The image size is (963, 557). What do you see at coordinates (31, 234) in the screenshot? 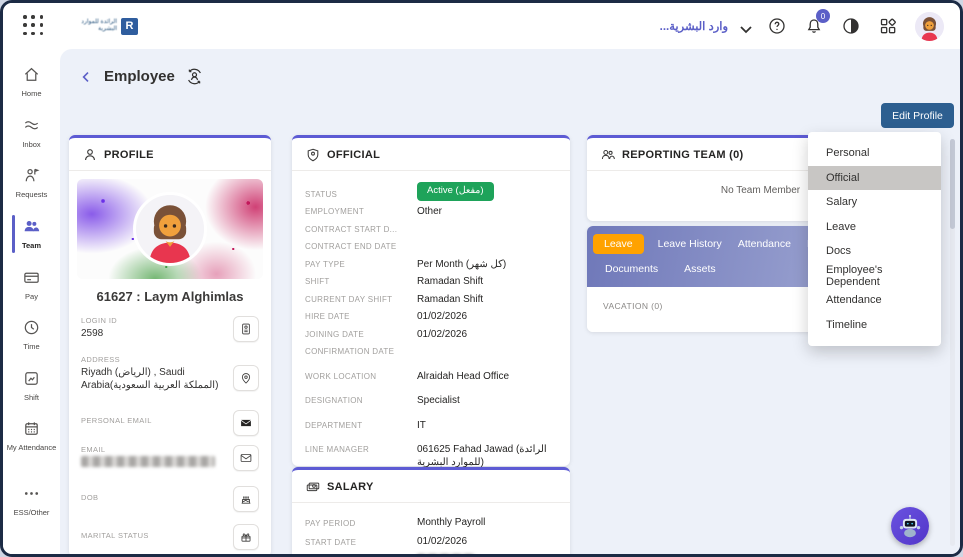
I see `sidebar-item-team: Team` at bounding box center [31, 234].